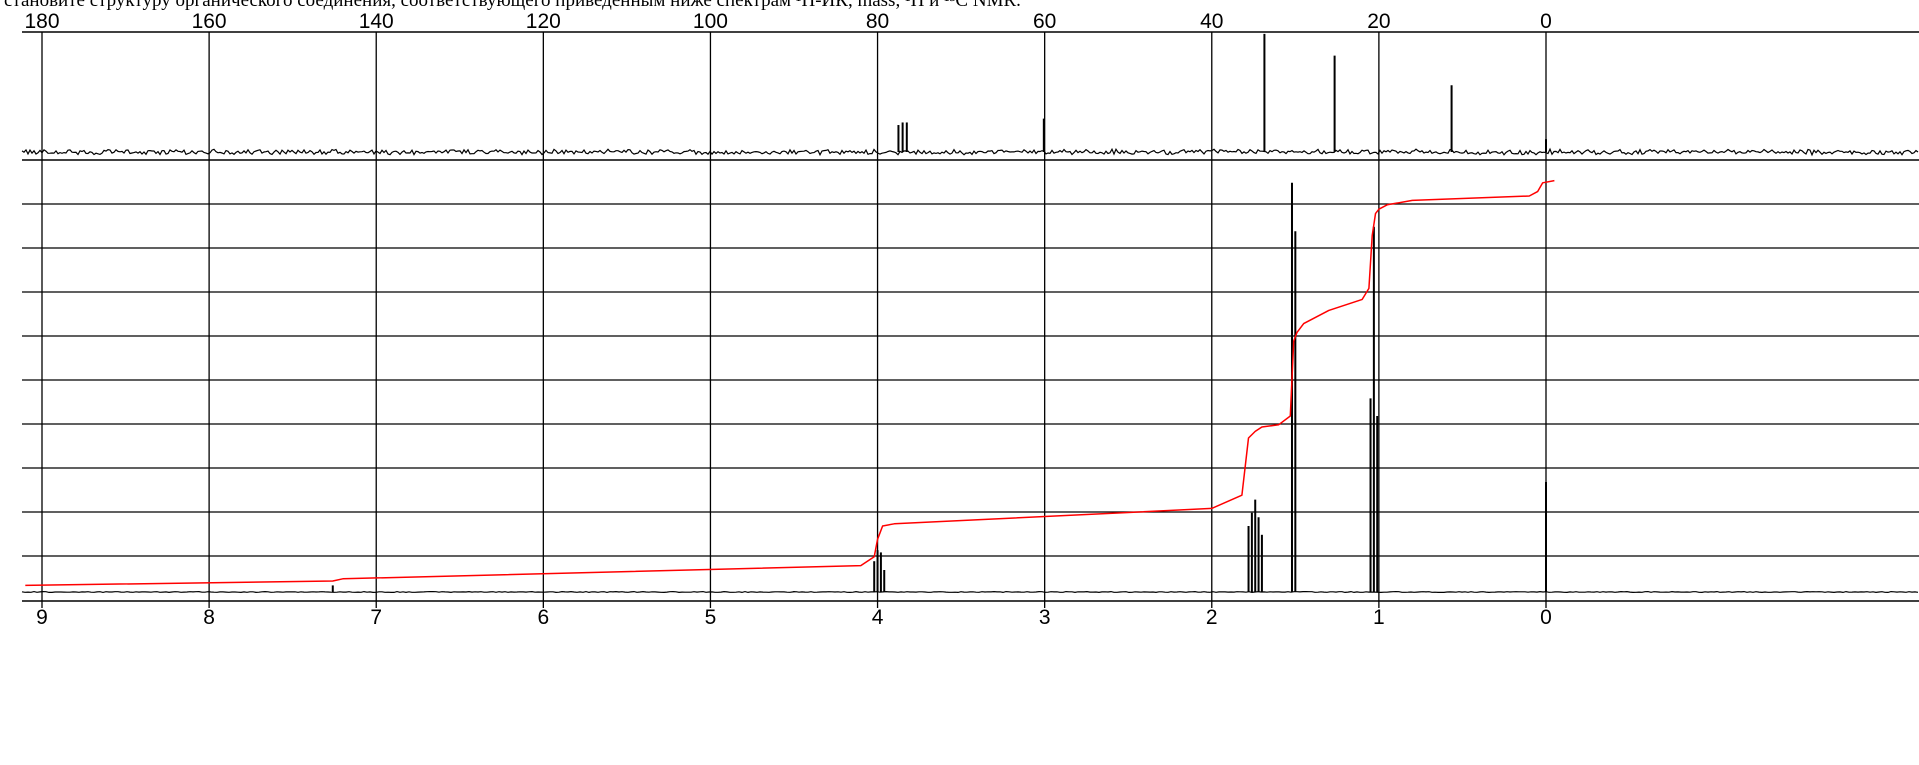  Describe the element at coordinates (1222, 92) in the screenshot. I see `carbon-13-peaks` at that location.